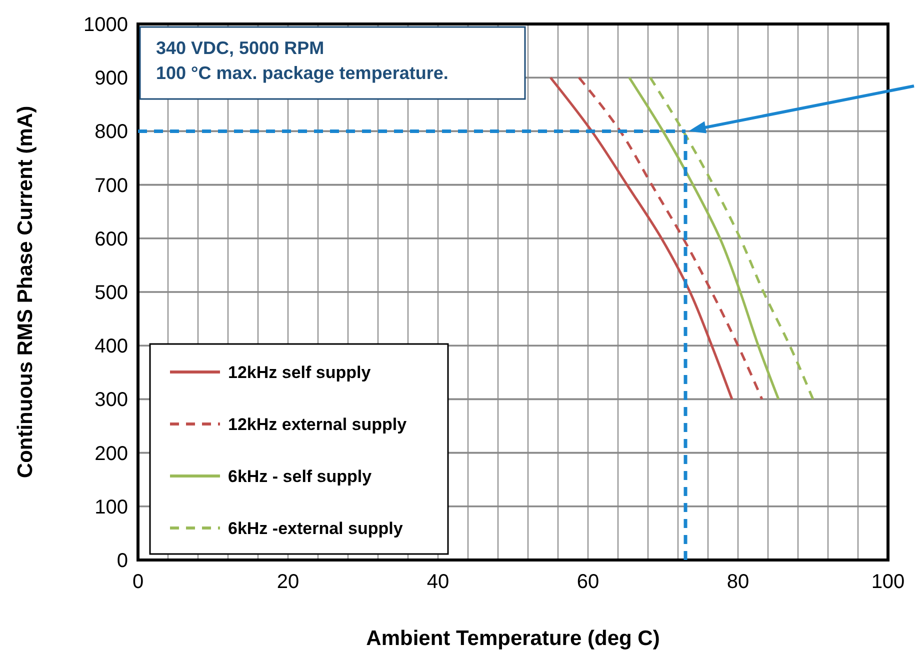  Describe the element at coordinates (111, 239) in the screenshot. I see `y-tick-label: 600` at that location.